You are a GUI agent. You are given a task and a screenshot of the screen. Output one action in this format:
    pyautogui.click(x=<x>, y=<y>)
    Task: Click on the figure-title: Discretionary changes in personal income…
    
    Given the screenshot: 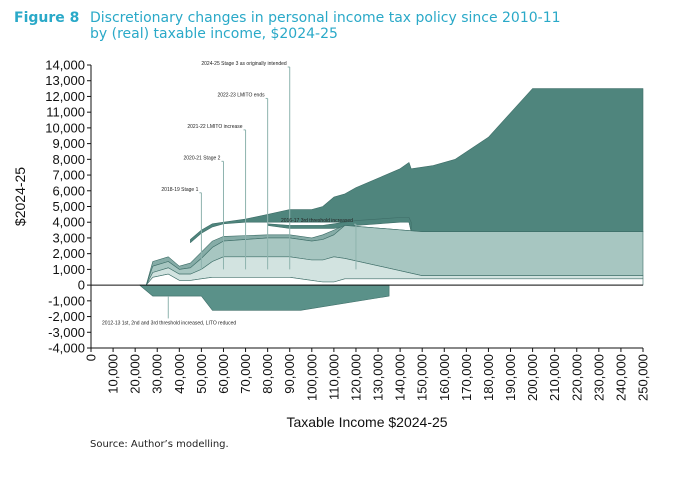 What is the action you would take?
    pyautogui.click(x=350, y=26)
    